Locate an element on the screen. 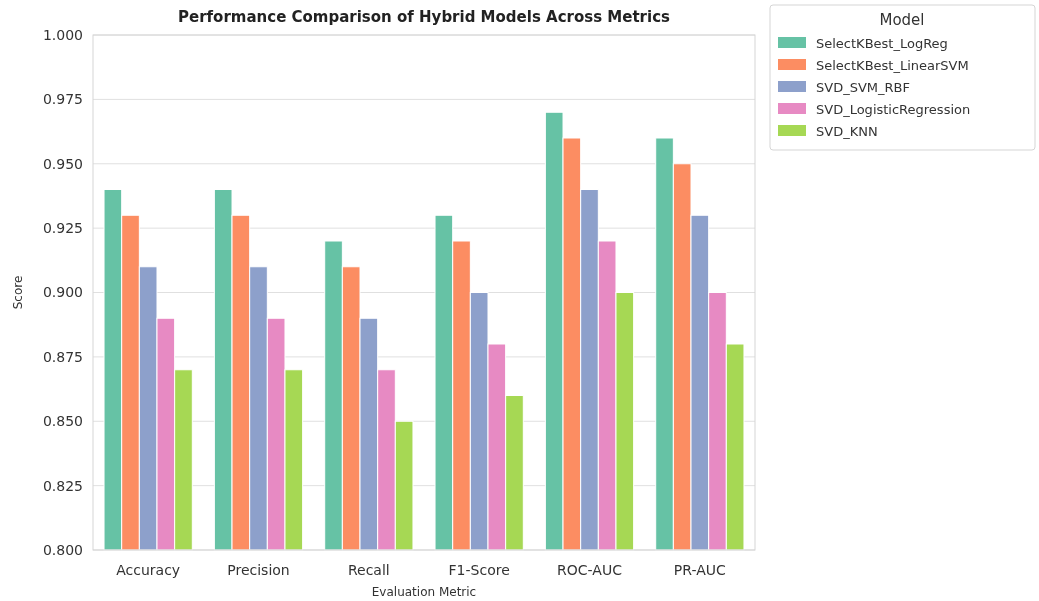 The width and height of the screenshot is (1039, 601). x-tick-label: PR-AUC is located at coordinates (700, 569).